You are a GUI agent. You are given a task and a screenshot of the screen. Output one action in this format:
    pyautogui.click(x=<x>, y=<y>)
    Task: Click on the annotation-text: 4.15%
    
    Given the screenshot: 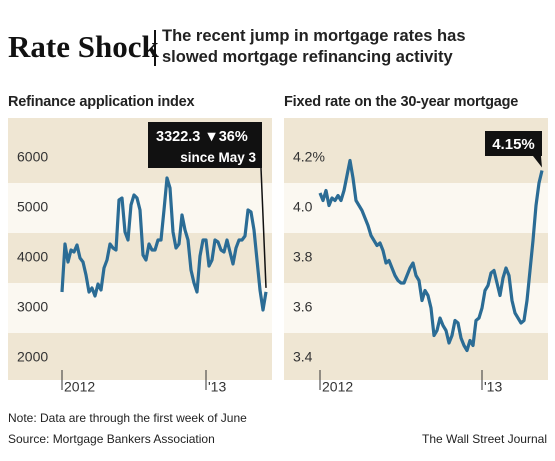 What is the action you would take?
    pyautogui.click(x=513, y=144)
    